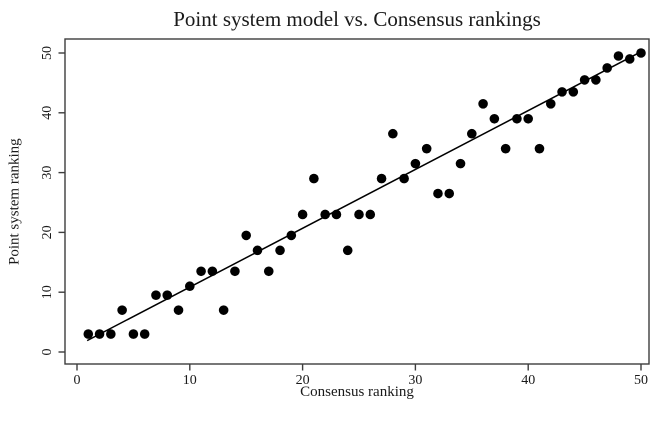  What do you see at coordinates (47, 232) in the screenshot?
I see `y-tick-label: 20` at bounding box center [47, 232].